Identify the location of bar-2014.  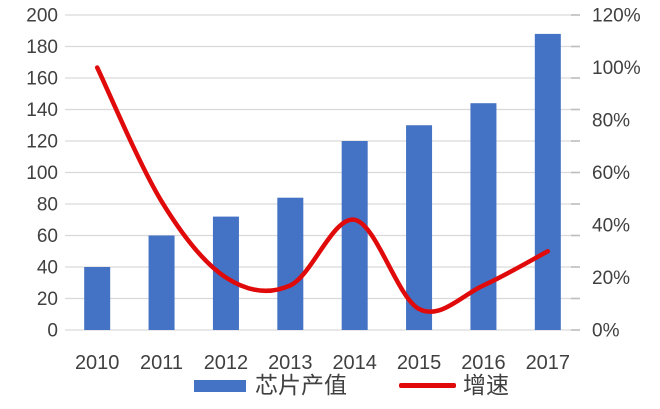
(354, 235).